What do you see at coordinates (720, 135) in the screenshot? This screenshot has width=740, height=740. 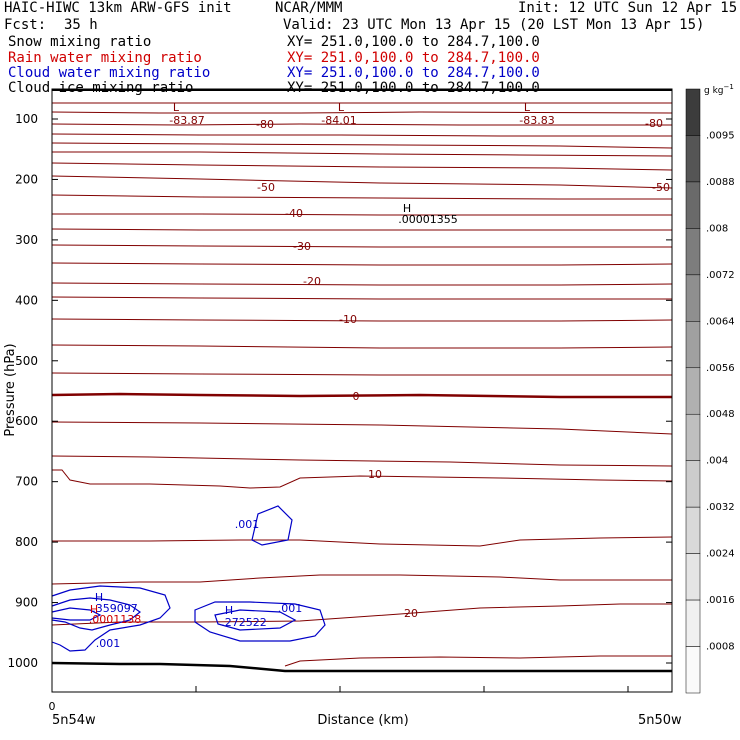 I see `colorbar-label: .0095` at bounding box center [720, 135].